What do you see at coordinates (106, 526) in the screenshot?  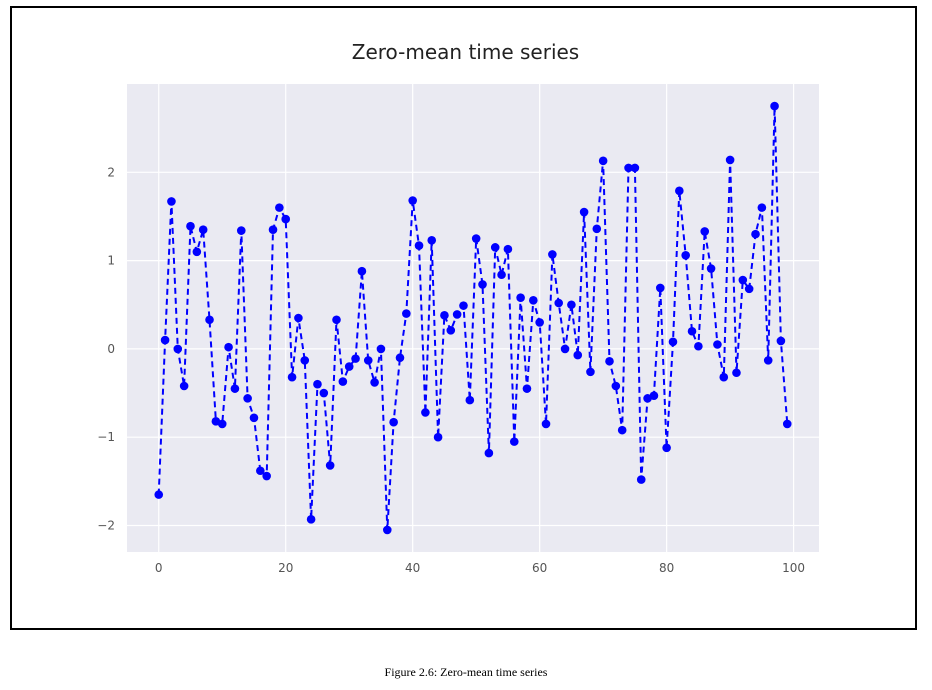 I see `y-tick-label: −2` at bounding box center [106, 526].